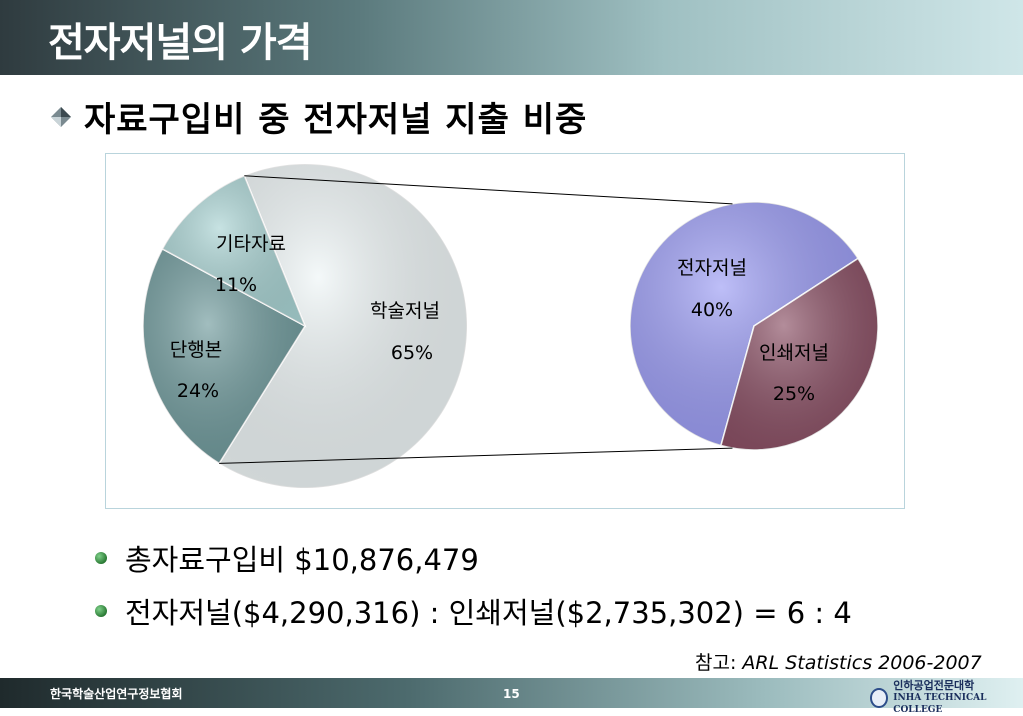  What do you see at coordinates (794, 394) in the screenshot?
I see `data-label: 25%` at bounding box center [794, 394].